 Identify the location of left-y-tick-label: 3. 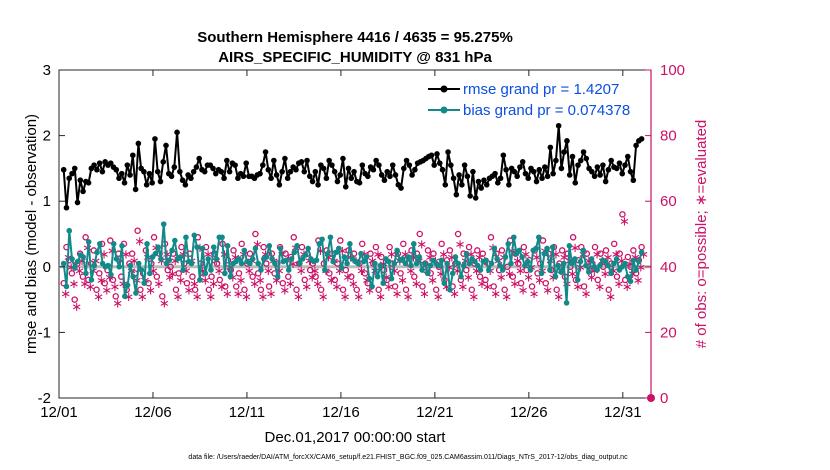
(47, 70).